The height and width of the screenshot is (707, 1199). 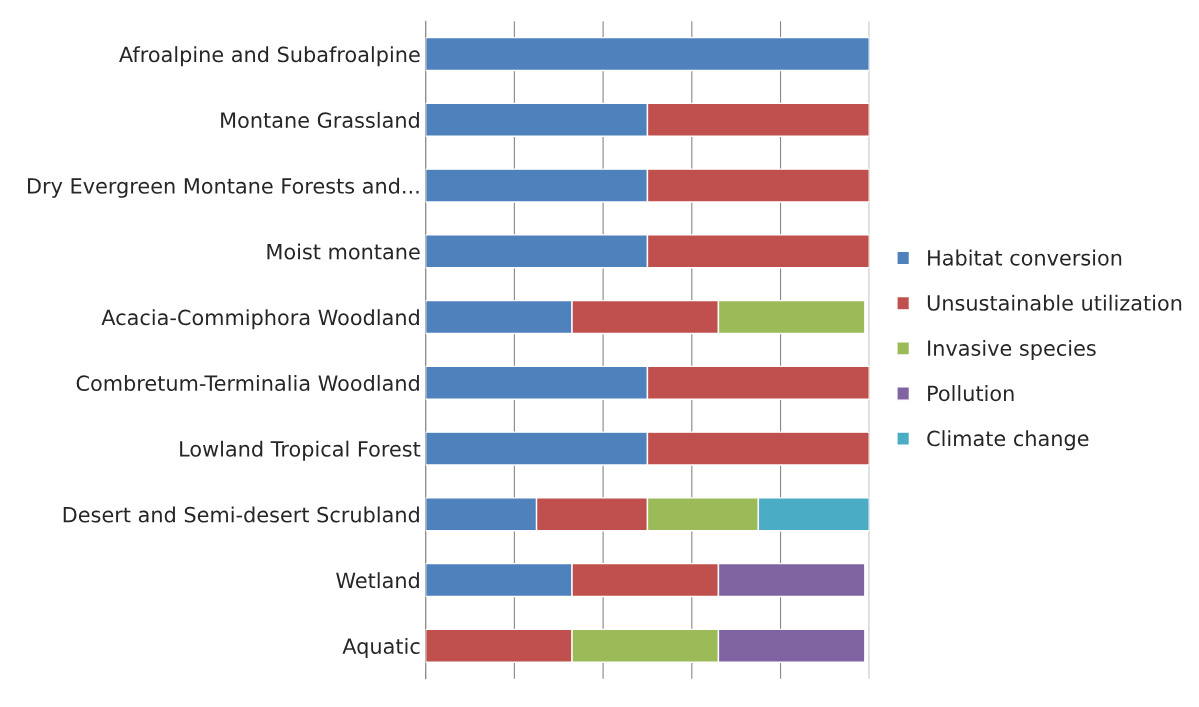 What do you see at coordinates (647, 54) in the screenshot?
I see `bar` at bounding box center [647, 54].